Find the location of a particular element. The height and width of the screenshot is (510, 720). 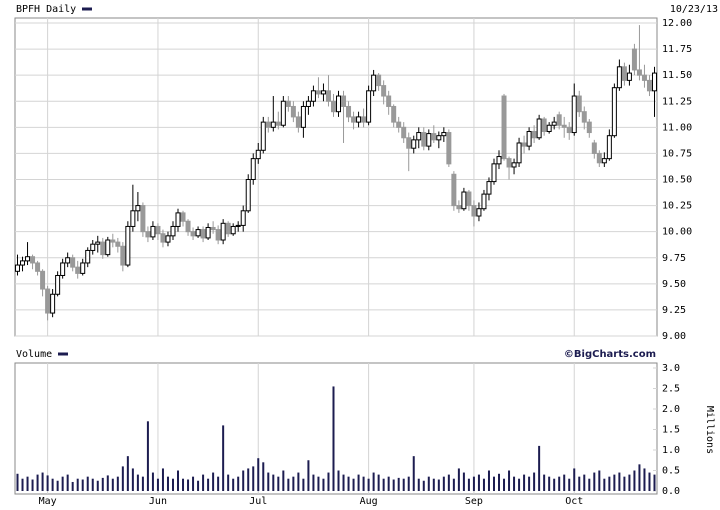

y-tick-label: 1.5 is located at coordinates (671, 430).